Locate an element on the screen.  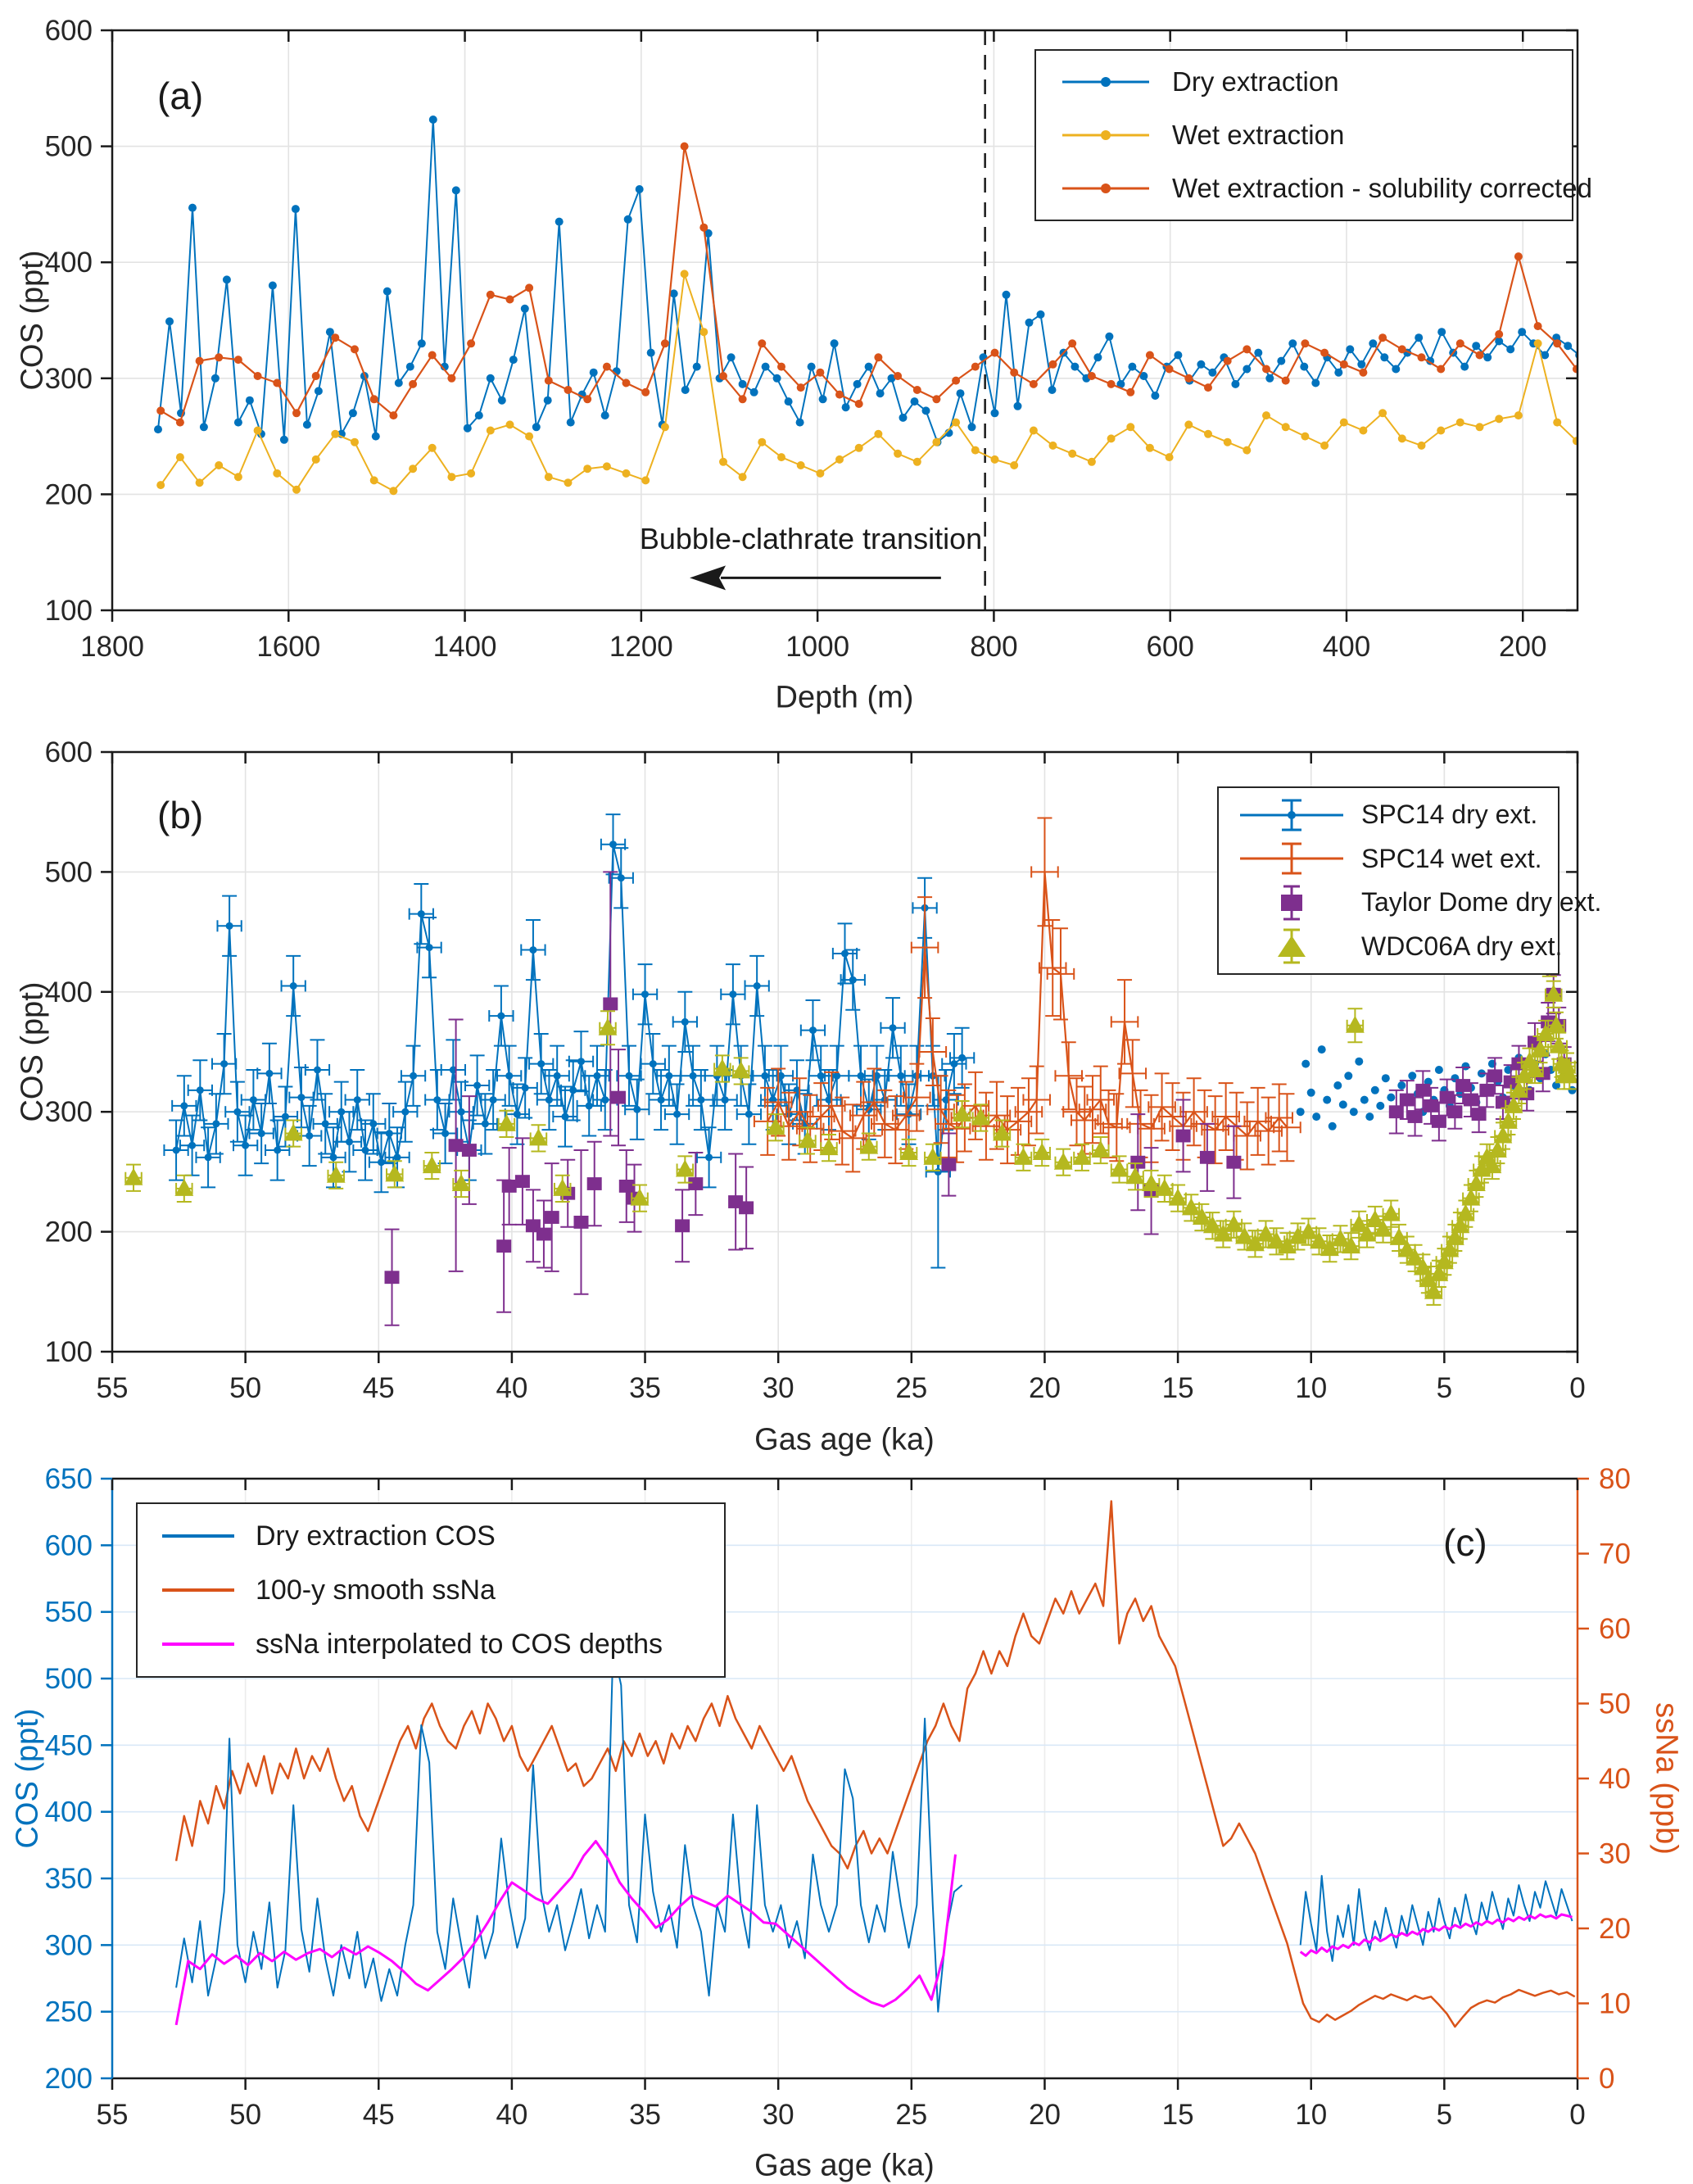
panel-b-label: (b) is located at coordinates (180, 815).